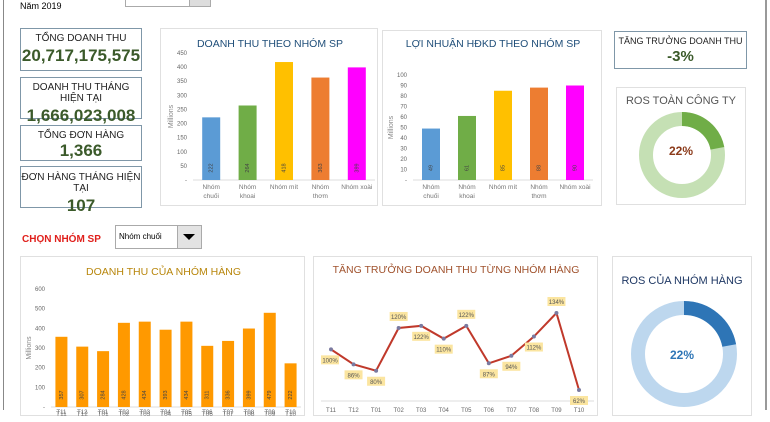 The height and width of the screenshot is (422, 770). What do you see at coordinates (40, 329) in the screenshot?
I see `y-tick-label: 400` at bounding box center [40, 329].